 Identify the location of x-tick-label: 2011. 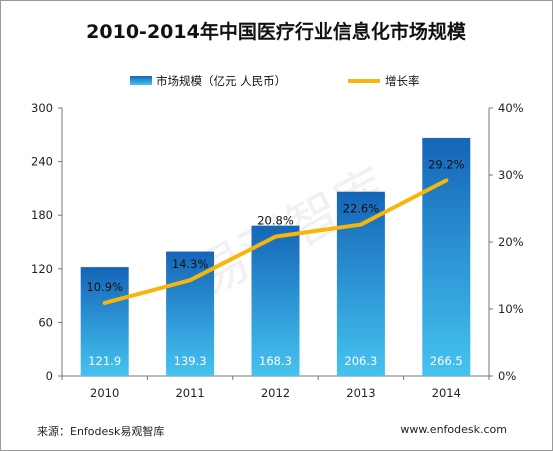
(189, 393).